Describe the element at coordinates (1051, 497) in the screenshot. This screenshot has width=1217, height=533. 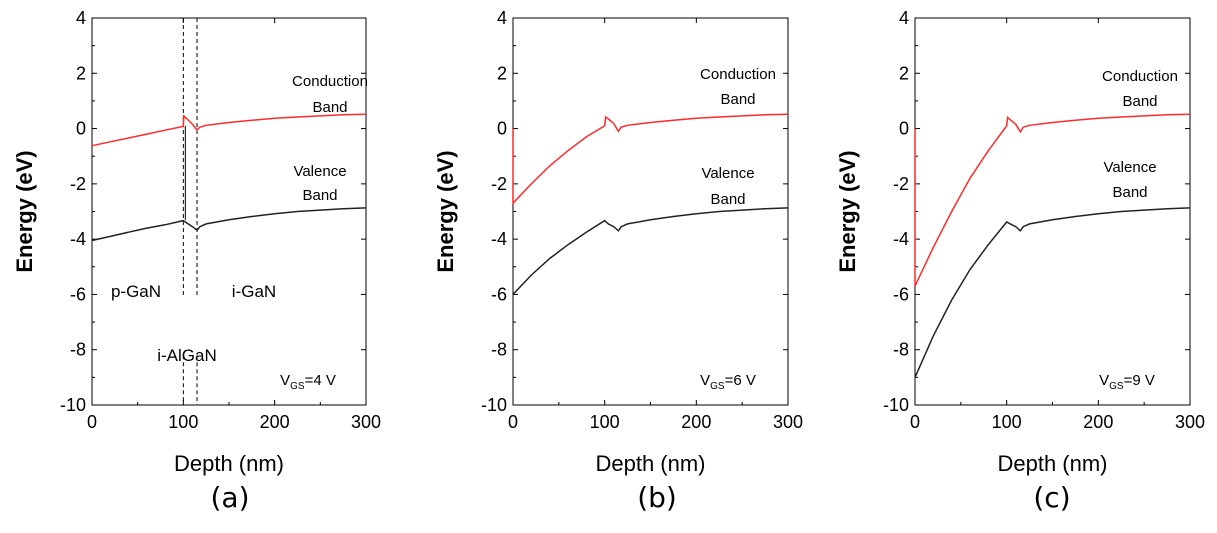
I see `panel-label: (c)` at that location.